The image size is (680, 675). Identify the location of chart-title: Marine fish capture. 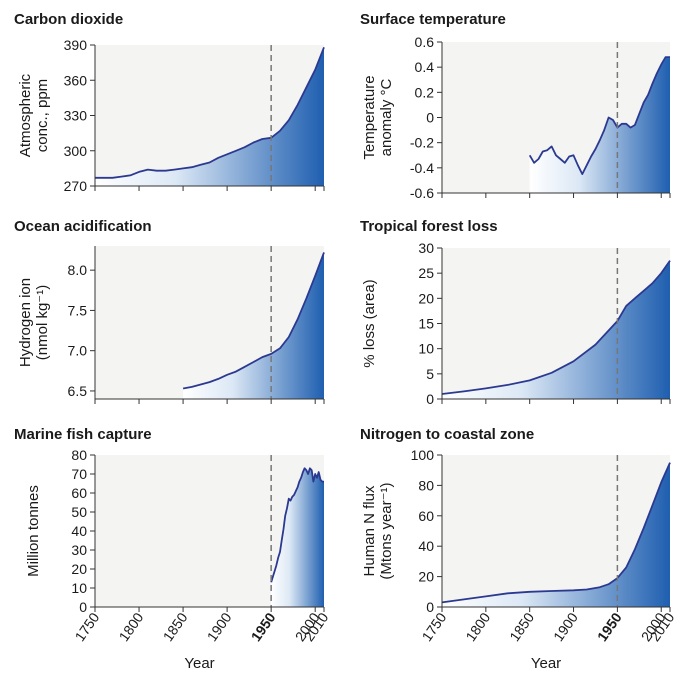
(83, 434).